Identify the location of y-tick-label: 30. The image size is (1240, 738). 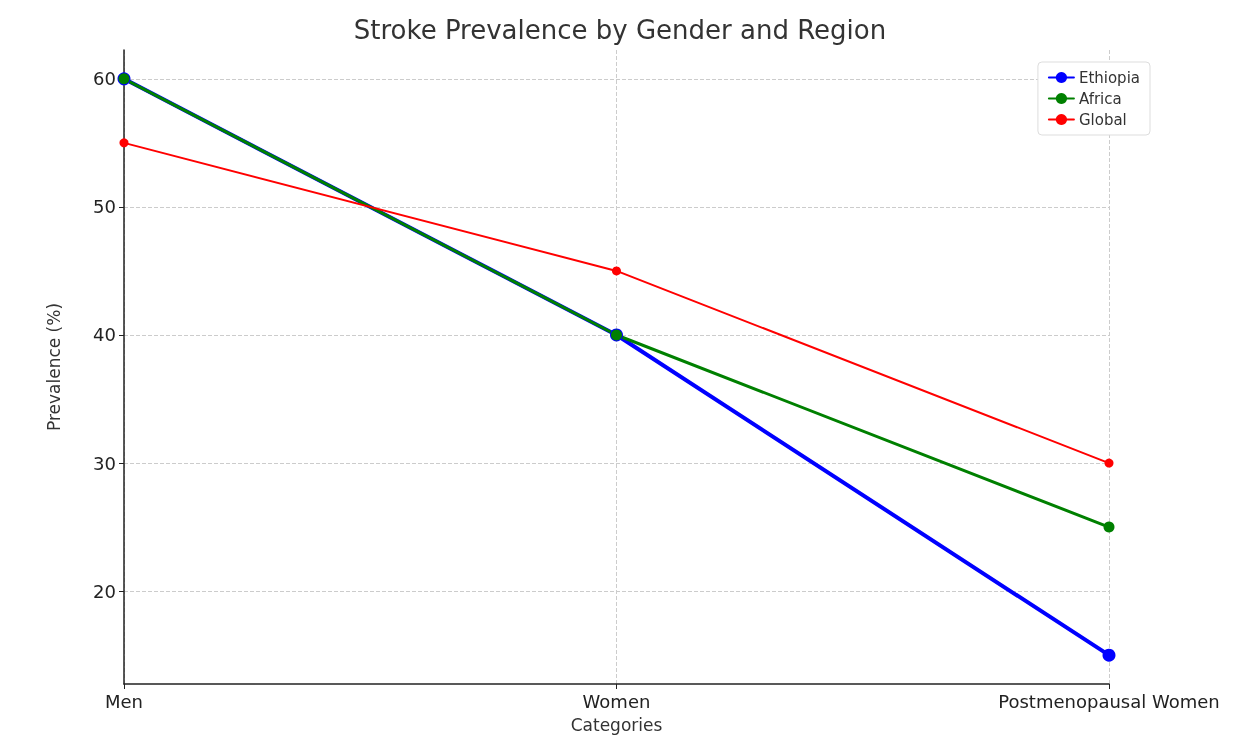
(104, 463).